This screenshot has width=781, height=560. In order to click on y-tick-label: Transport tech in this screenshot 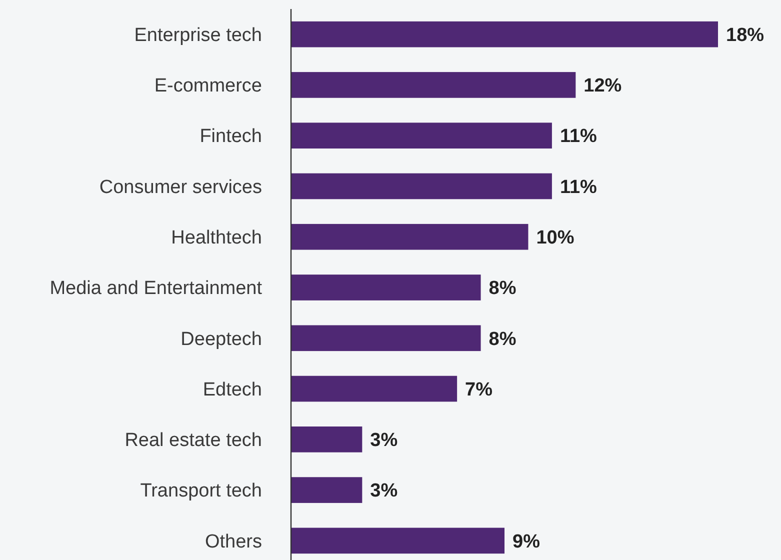, I will do `click(201, 491)`.